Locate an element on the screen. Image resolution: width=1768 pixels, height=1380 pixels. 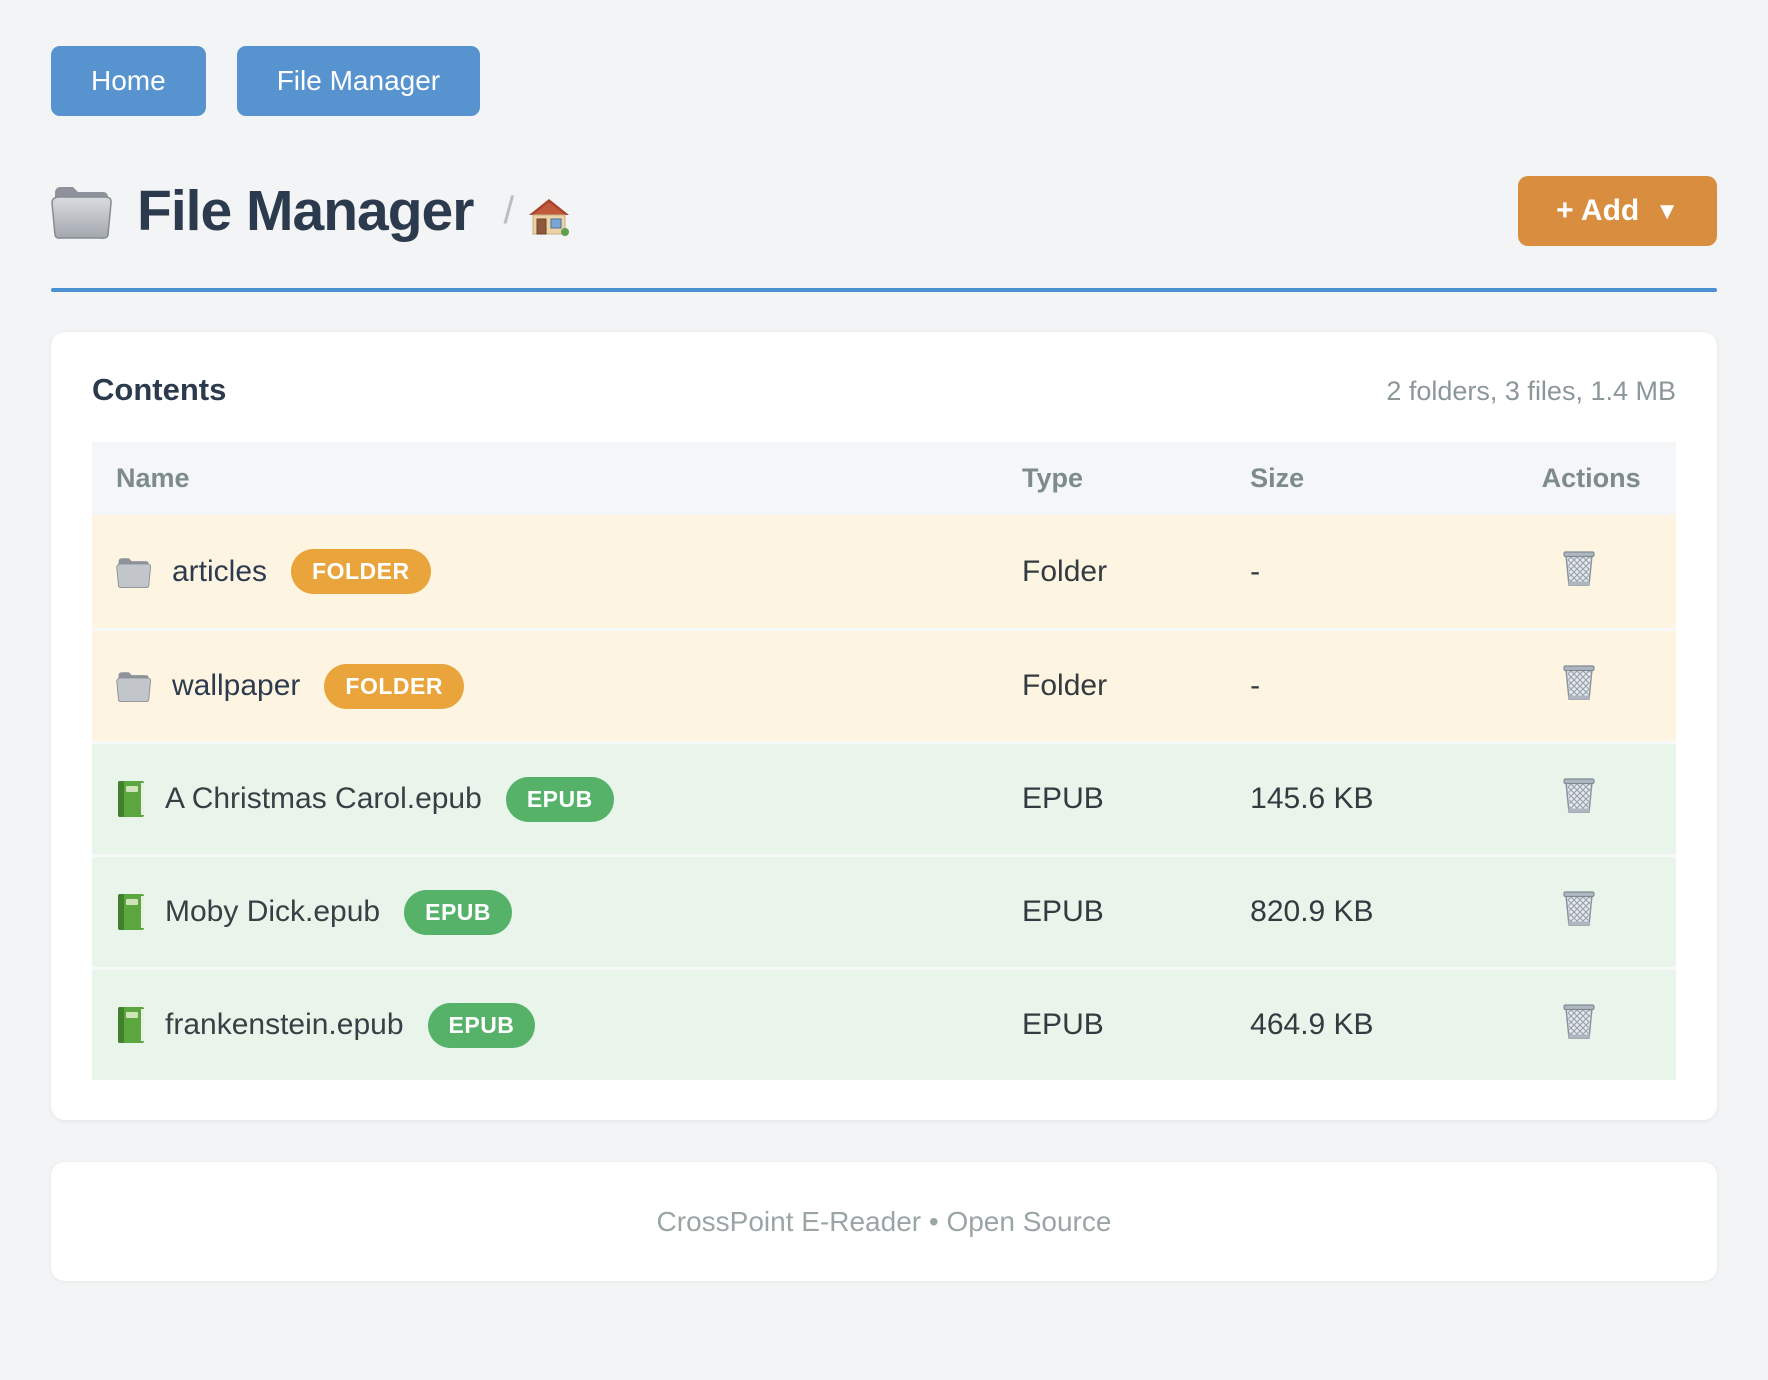
column-header-actions: Actions is located at coordinates (1591, 478).